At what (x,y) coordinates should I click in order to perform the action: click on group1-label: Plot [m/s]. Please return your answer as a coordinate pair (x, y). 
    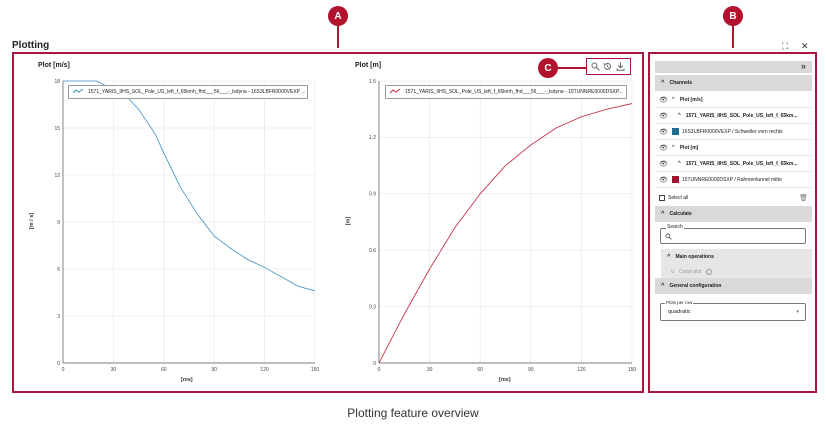
    Looking at the image, I should click on (691, 99).